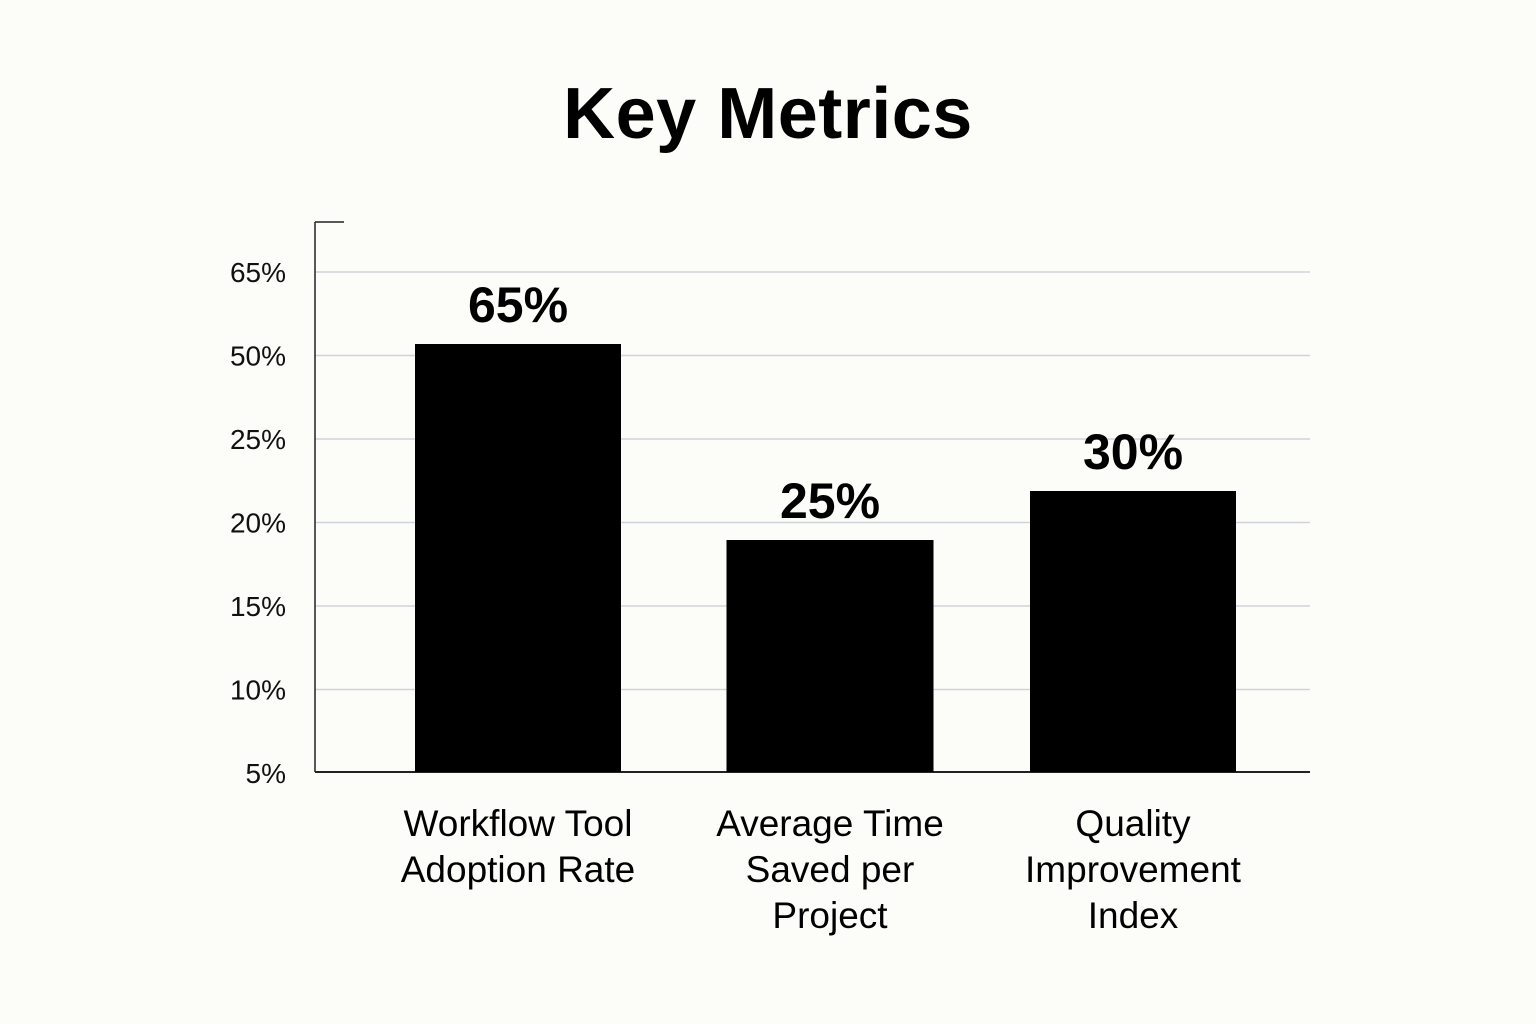  Describe the element at coordinates (258, 439) in the screenshot. I see `y-tick-label: 25%` at that location.